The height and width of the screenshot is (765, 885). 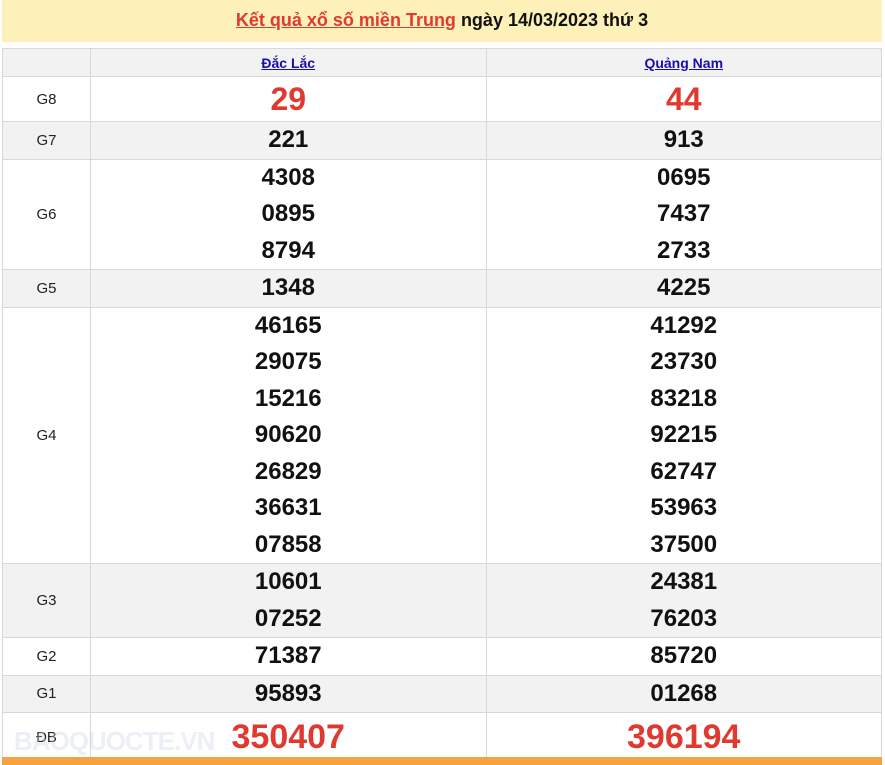 I want to click on prize-number: 71387, so click(x=288, y=655).